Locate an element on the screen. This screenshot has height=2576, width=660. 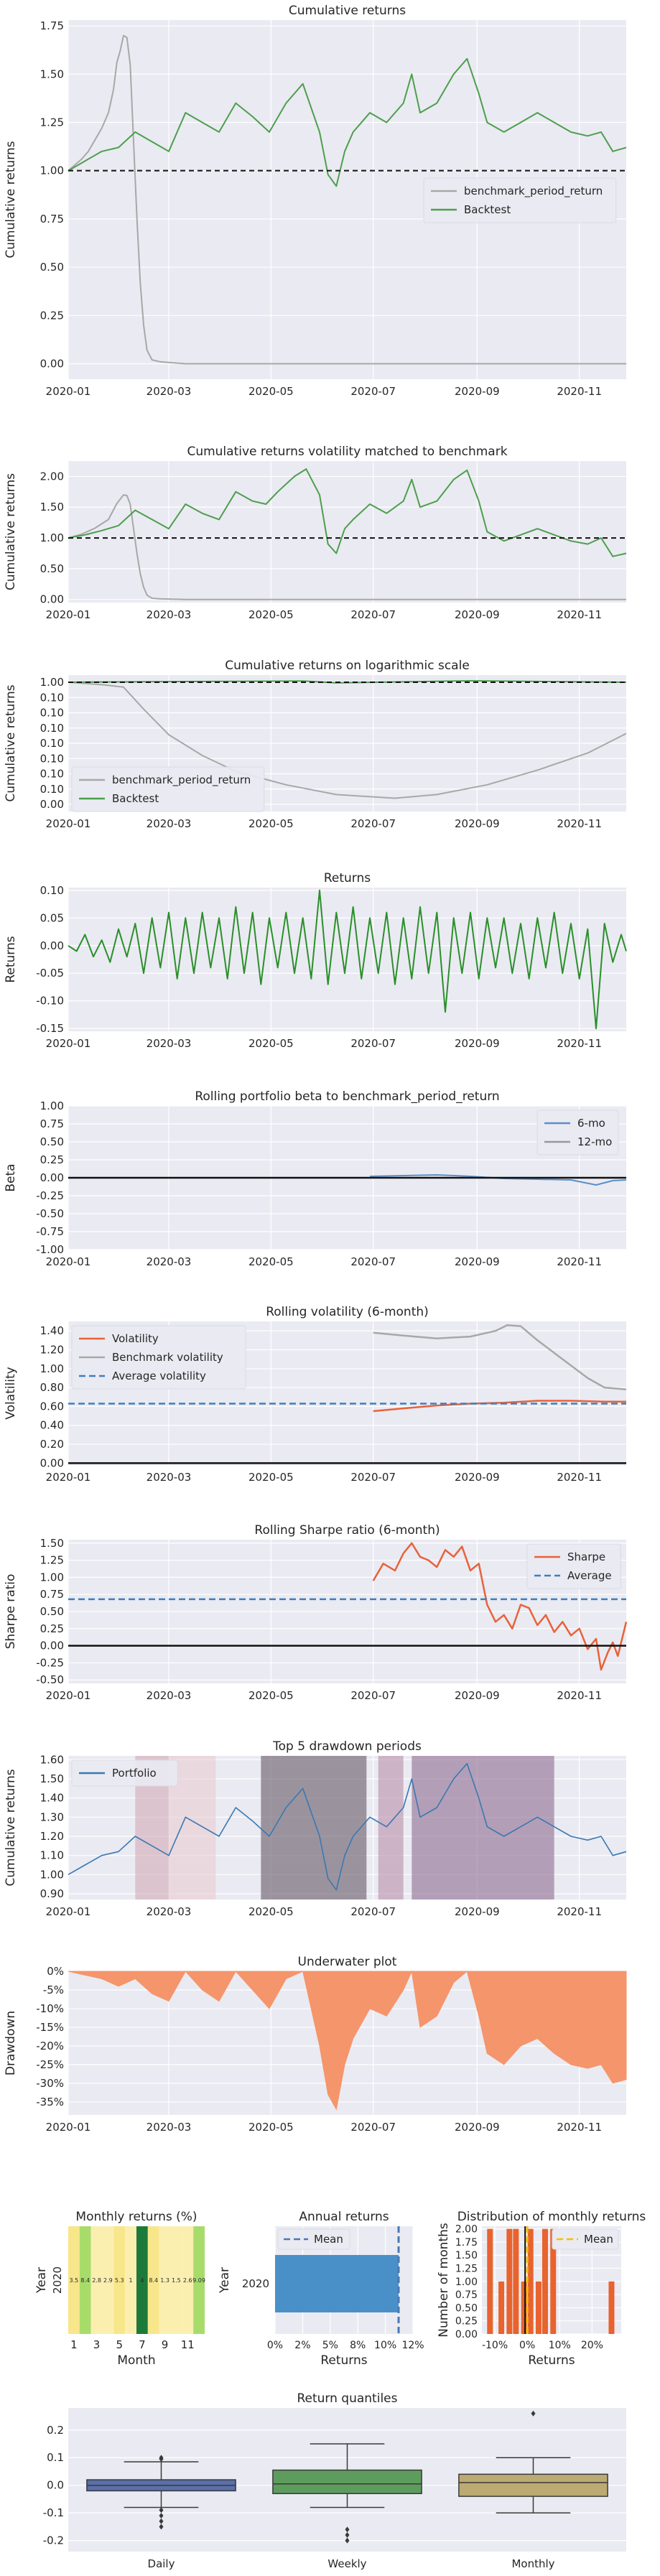
y-tick-label: -0.75 is located at coordinates (50, 1231).